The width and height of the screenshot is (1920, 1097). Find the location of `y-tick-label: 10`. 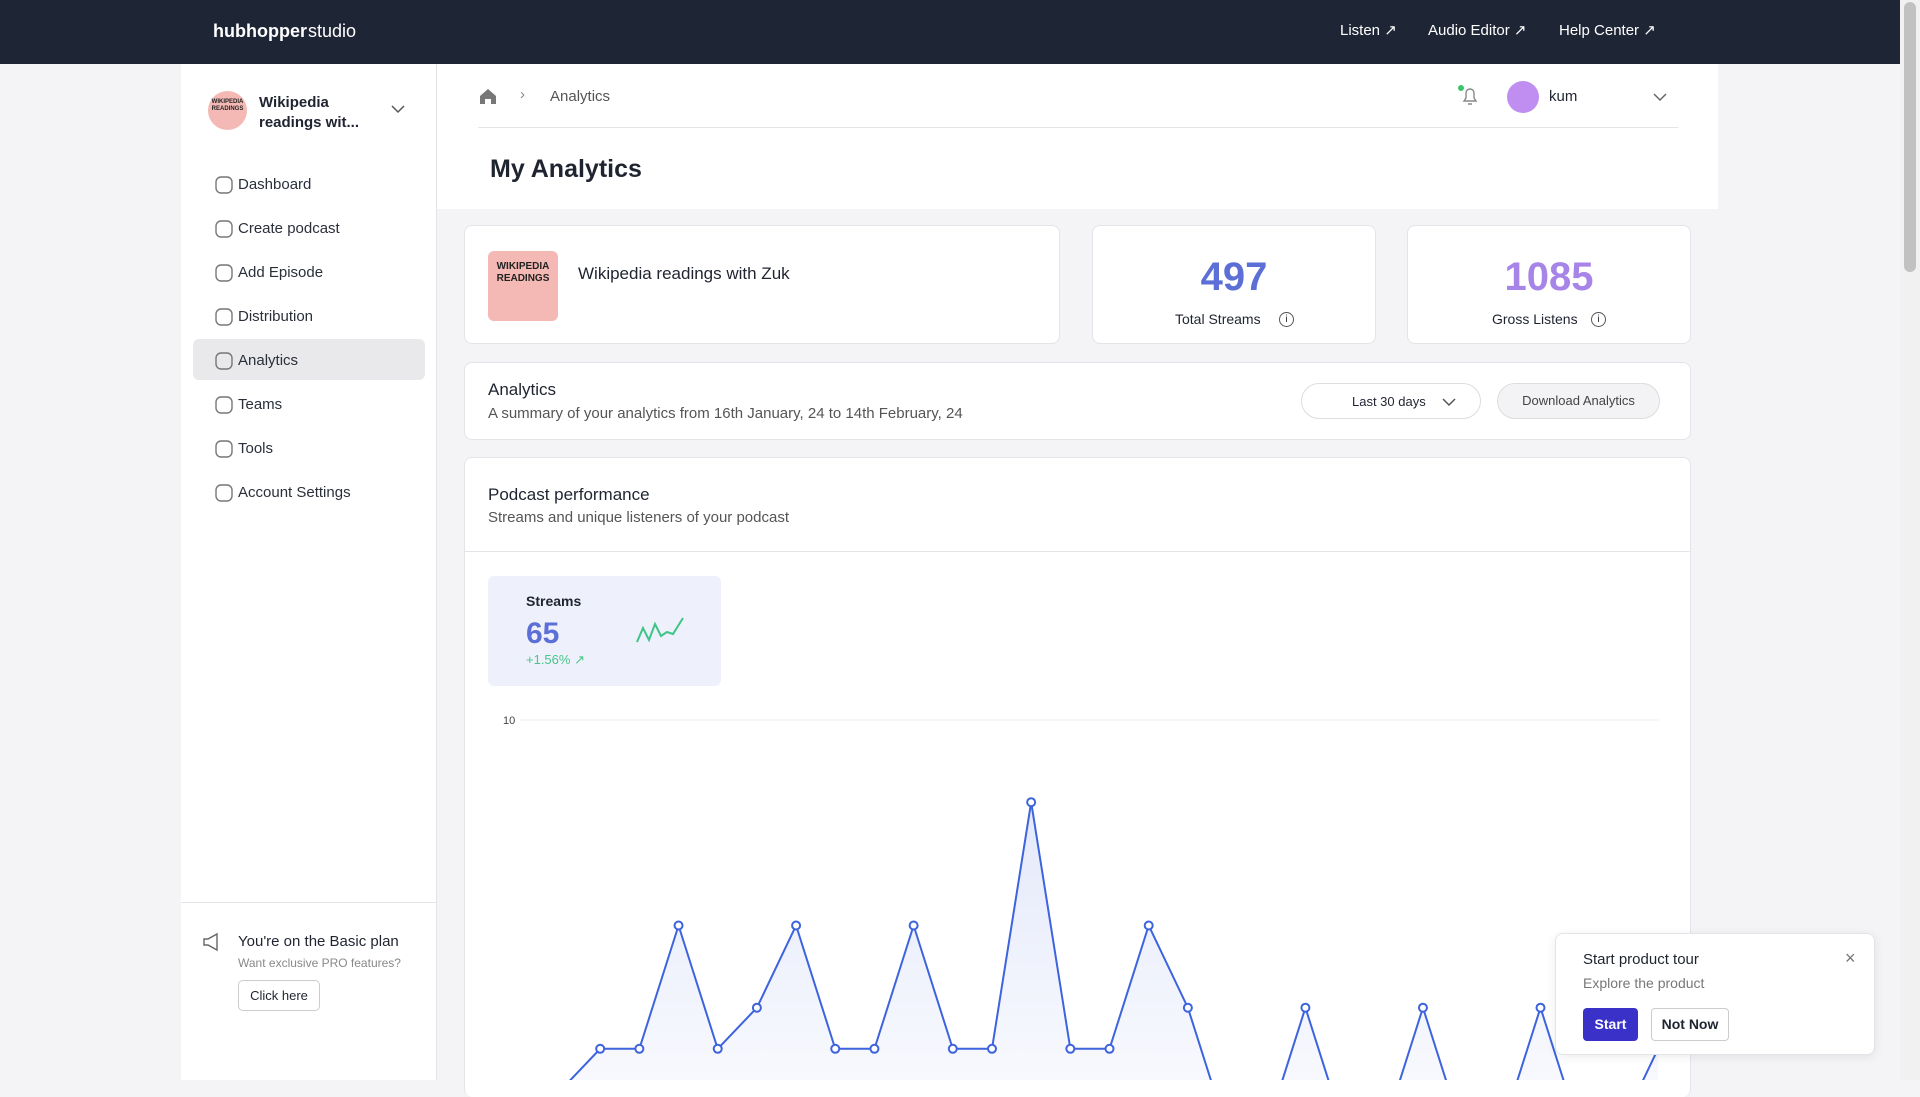

y-tick-label: 10 is located at coordinates (509, 721).